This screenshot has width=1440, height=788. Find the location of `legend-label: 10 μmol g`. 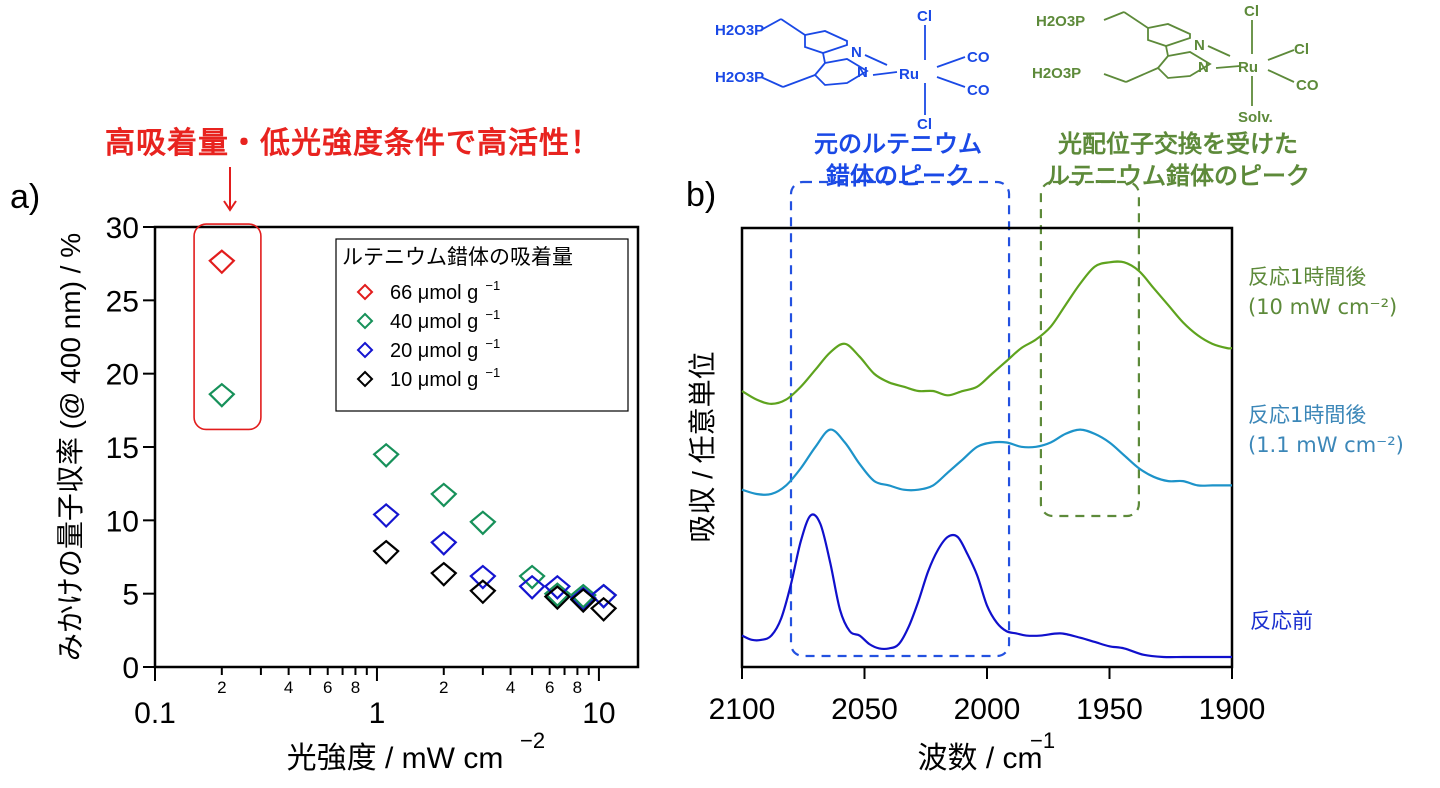

legend-label: 10 μmol g is located at coordinates (434, 380).